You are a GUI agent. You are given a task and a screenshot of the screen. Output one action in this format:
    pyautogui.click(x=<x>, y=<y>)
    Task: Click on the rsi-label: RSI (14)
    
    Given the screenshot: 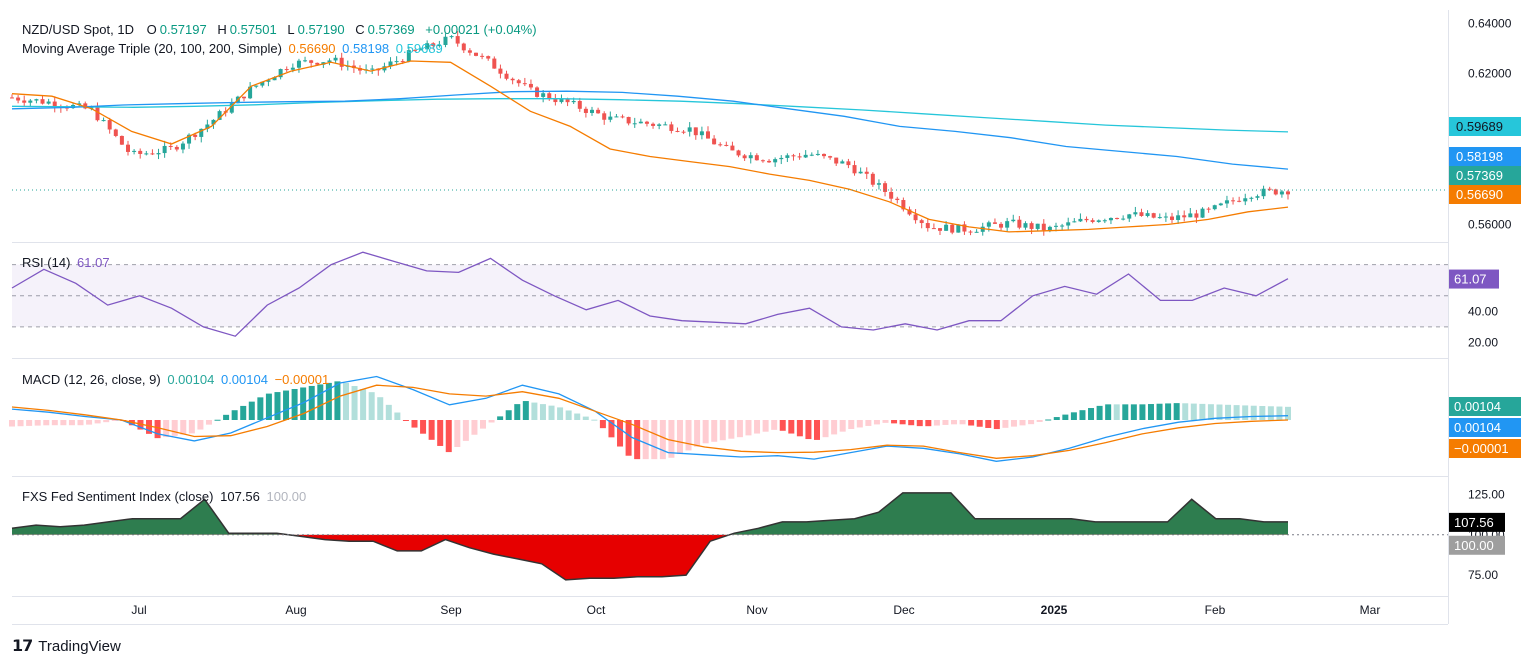 What is the action you would take?
    pyautogui.click(x=46, y=262)
    